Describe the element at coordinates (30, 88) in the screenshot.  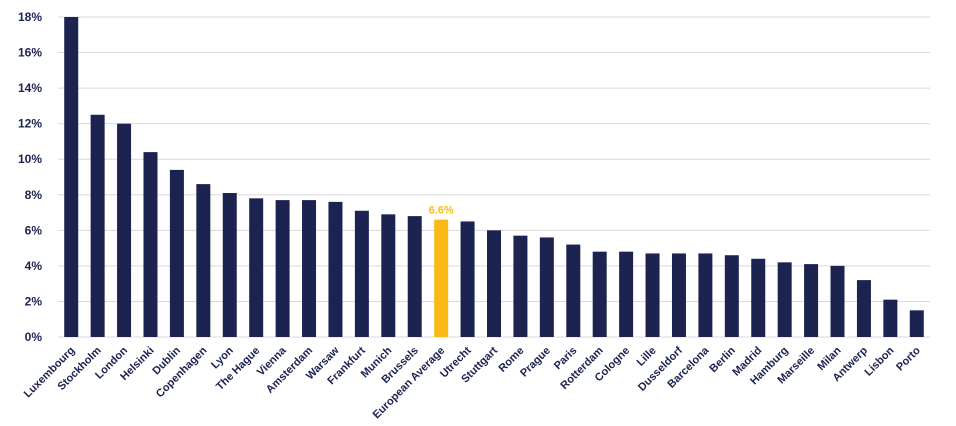
I see `y-tick-label: 14%` at that location.